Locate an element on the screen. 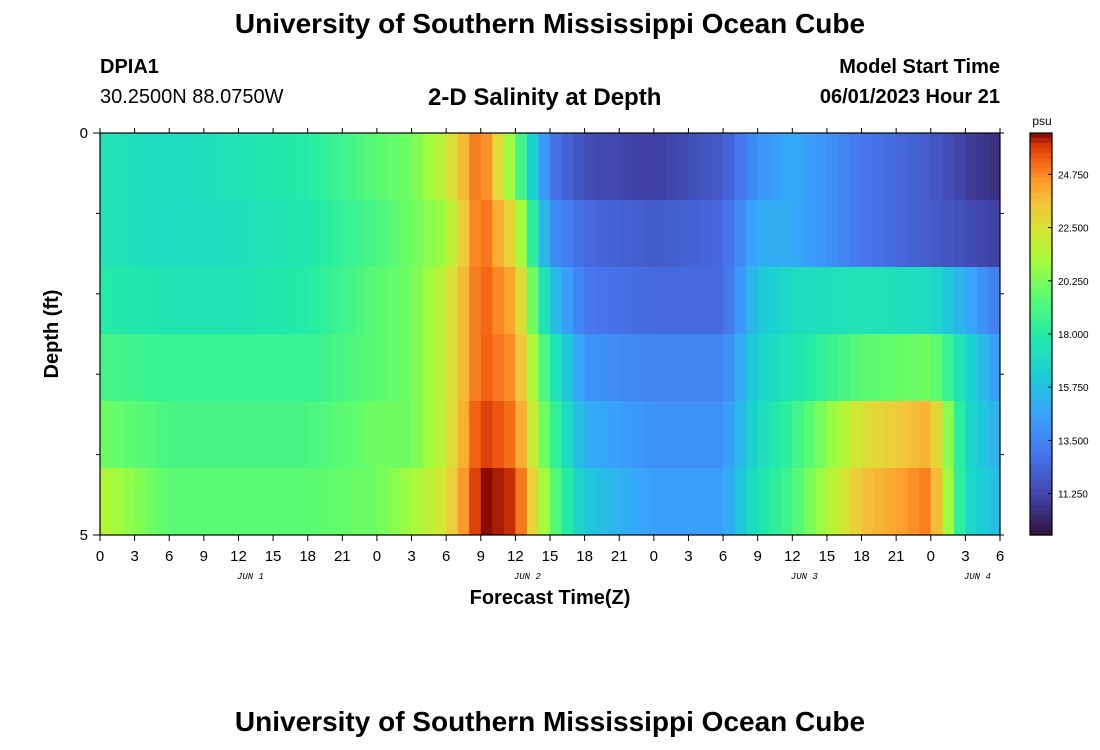 This screenshot has width=1100, height=750. station-id: DPIA1 is located at coordinates (129, 67).